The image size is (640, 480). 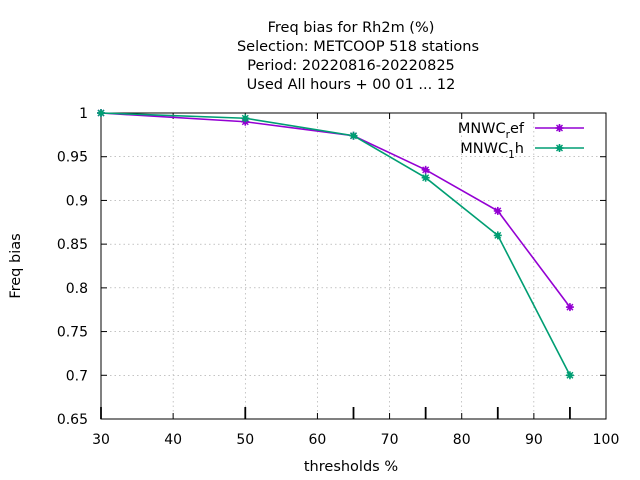 I want to click on x-tick-label: 60, so click(x=318, y=440).